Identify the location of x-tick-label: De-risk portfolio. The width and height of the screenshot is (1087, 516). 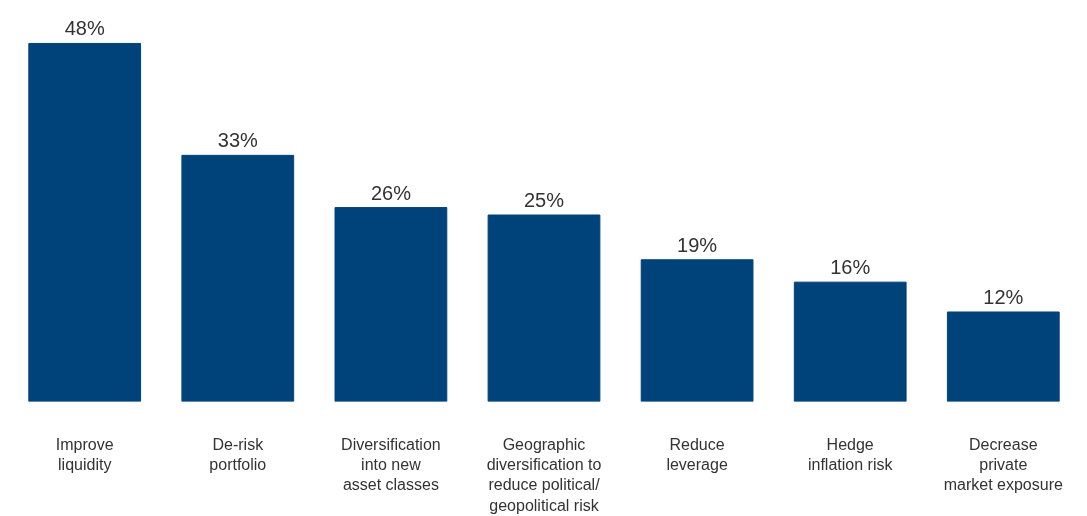
(238, 454).